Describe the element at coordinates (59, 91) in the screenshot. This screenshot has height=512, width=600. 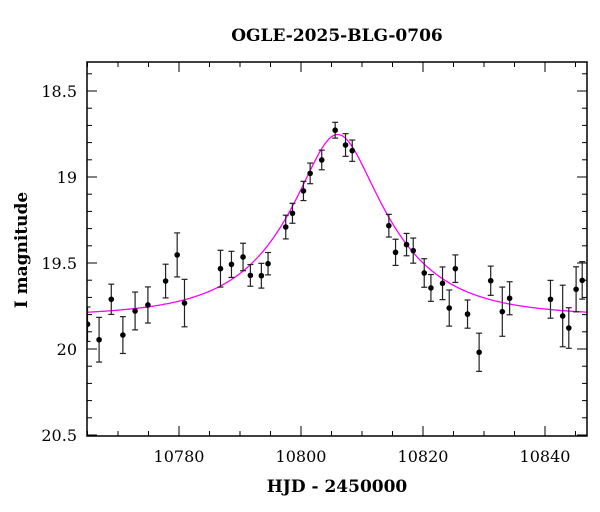
I see `y-tick-label: 18.5` at that location.